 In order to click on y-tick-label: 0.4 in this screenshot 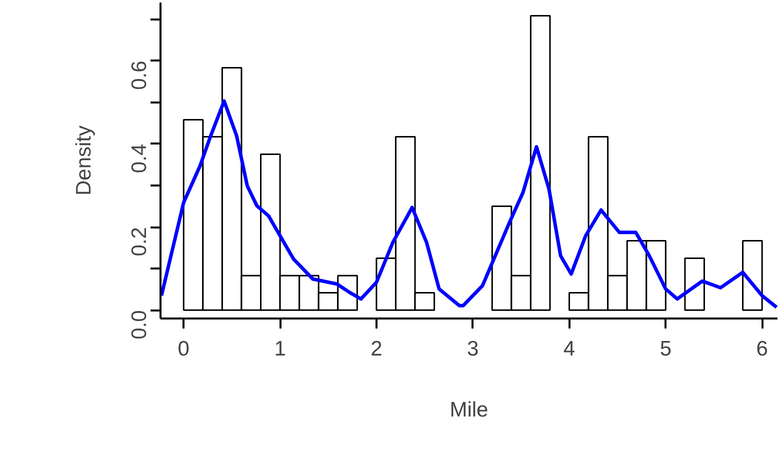, I will do `click(139, 159)`.